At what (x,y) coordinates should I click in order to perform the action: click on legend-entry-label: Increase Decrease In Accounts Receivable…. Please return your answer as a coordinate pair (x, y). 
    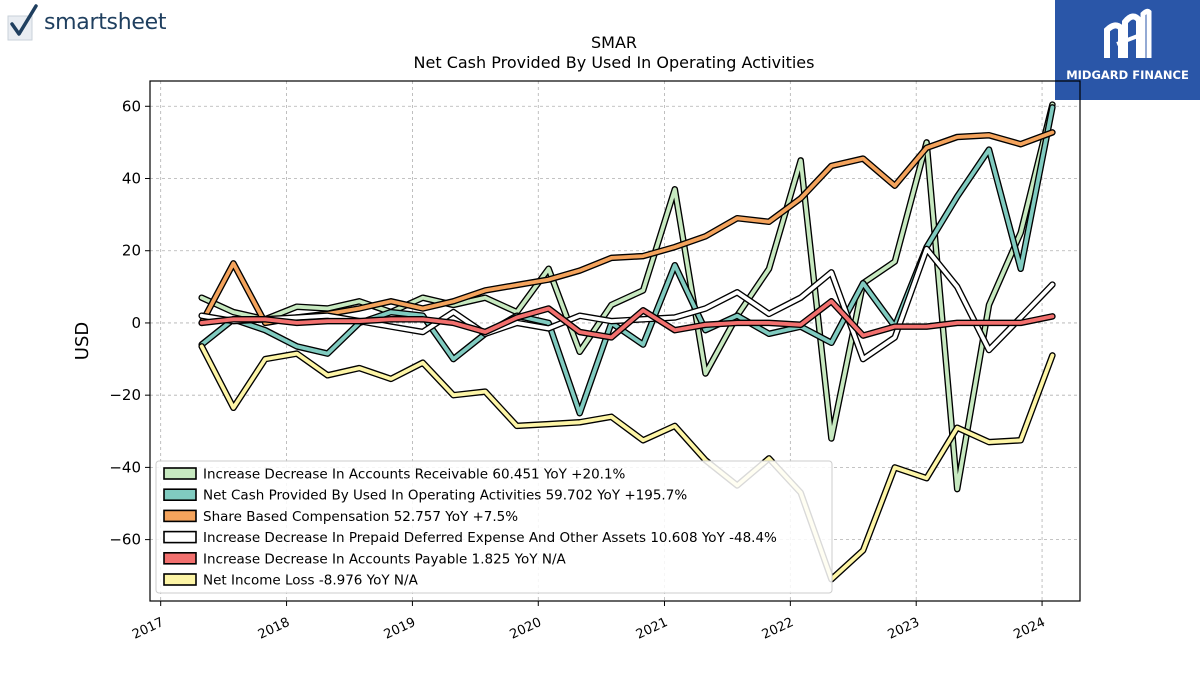
    Looking at the image, I should click on (414, 475).